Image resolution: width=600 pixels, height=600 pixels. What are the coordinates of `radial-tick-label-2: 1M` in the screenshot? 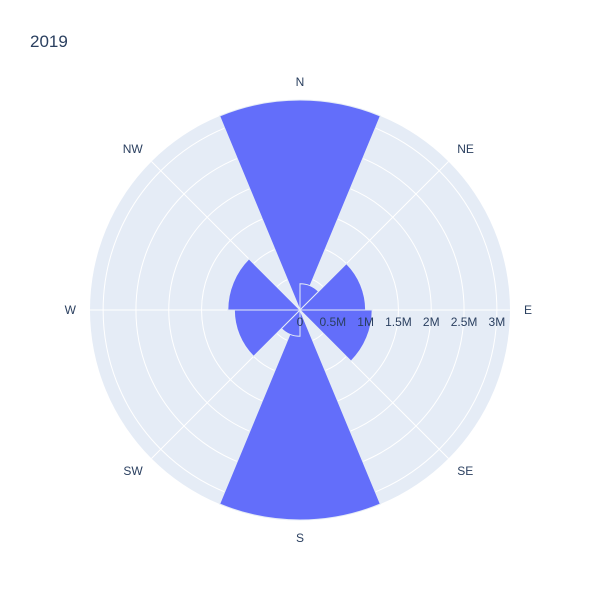 It's located at (365, 322).